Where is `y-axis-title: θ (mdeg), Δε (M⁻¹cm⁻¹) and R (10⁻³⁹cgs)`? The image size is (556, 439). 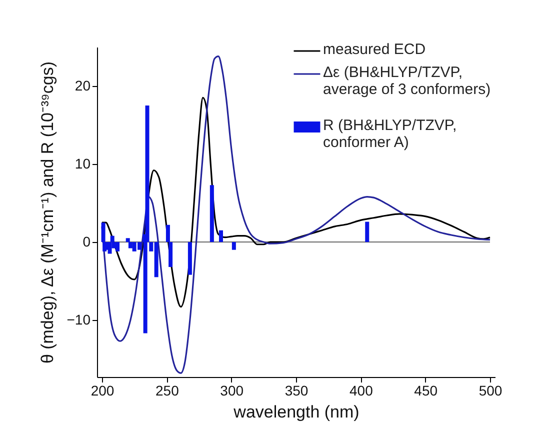
y-axis-title: θ (mdeg), Δε (M⁻¹cm⁻¹) and R (10⁻³⁹cgs) is located at coordinates (47, 212).